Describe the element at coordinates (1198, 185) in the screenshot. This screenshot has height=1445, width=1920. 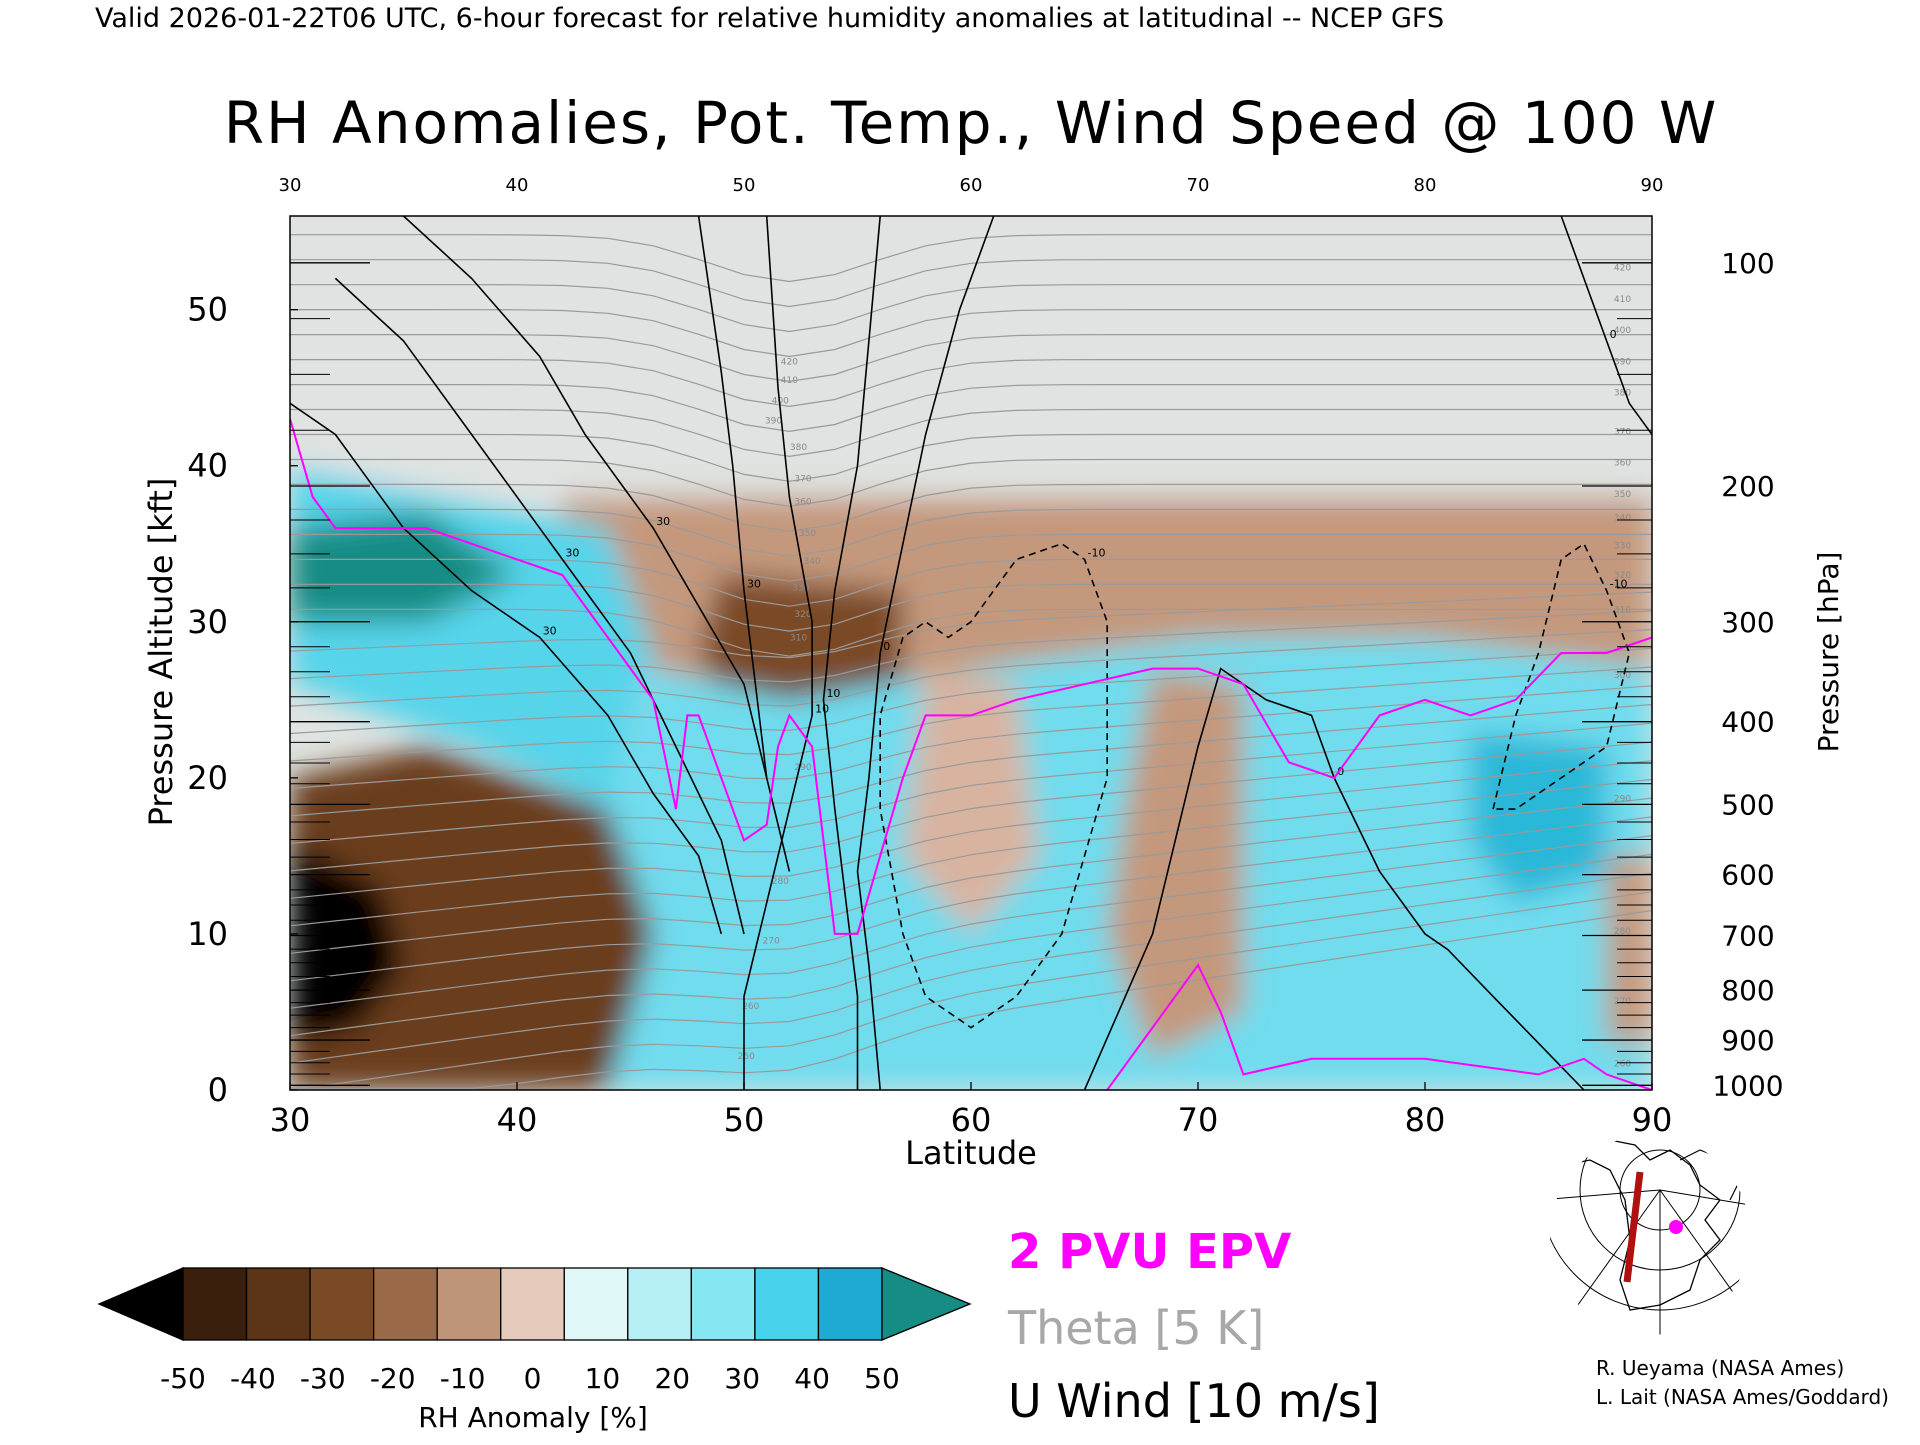
I see `x-top-tick-label: 70` at that location.